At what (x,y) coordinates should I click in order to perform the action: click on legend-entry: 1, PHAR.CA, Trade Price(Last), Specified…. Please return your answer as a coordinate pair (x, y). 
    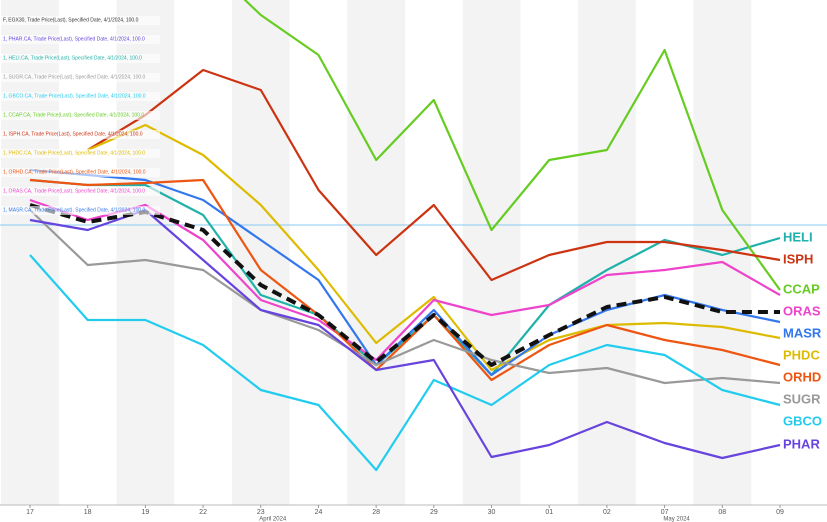
    Looking at the image, I should click on (74, 39).